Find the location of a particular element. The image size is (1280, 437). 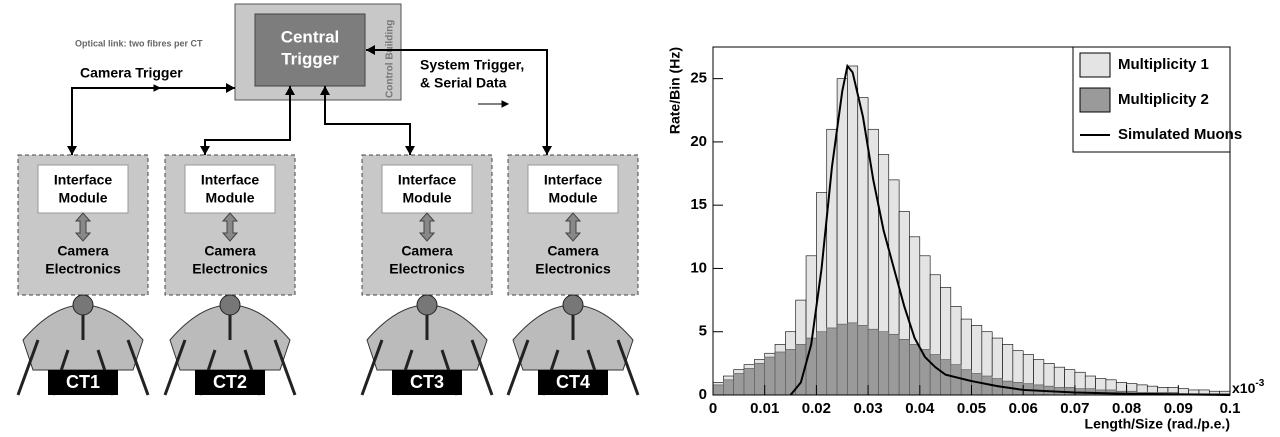

legend-label: Multiplicity 2 is located at coordinates (1163, 99).